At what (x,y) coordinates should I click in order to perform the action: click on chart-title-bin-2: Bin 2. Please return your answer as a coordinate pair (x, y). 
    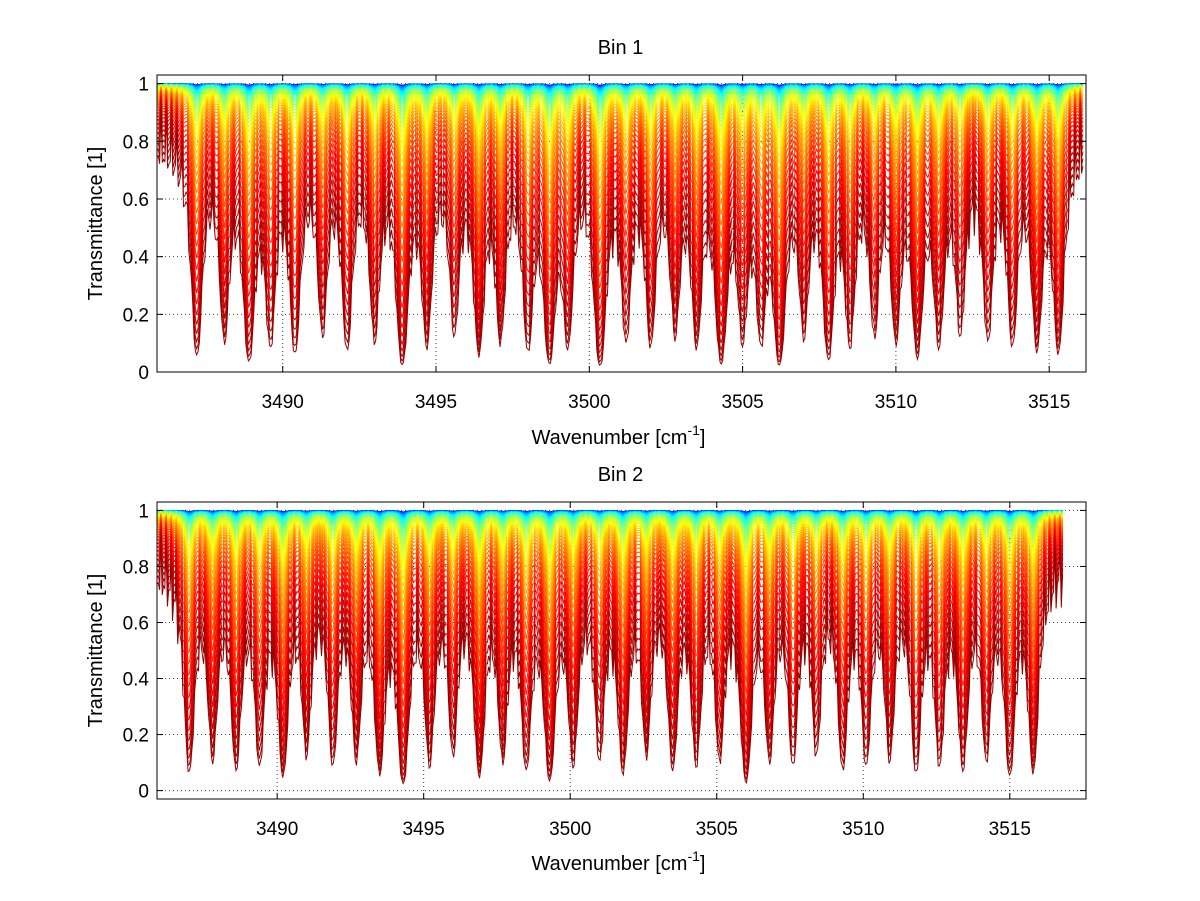
    Looking at the image, I should click on (621, 475).